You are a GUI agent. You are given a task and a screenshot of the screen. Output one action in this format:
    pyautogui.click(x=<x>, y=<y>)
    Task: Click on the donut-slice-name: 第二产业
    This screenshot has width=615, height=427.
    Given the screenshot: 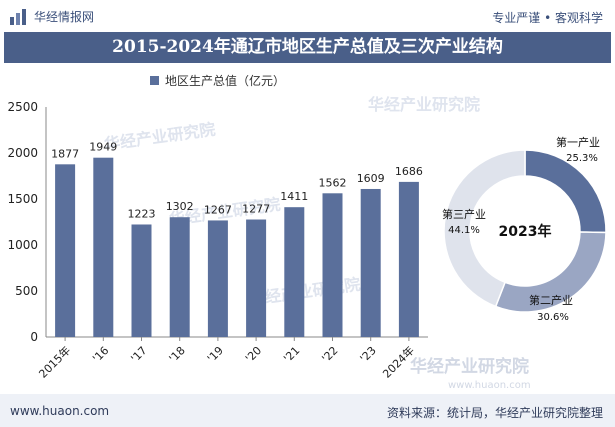 What is the action you would take?
    pyautogui.click(x=551, y=300)
    